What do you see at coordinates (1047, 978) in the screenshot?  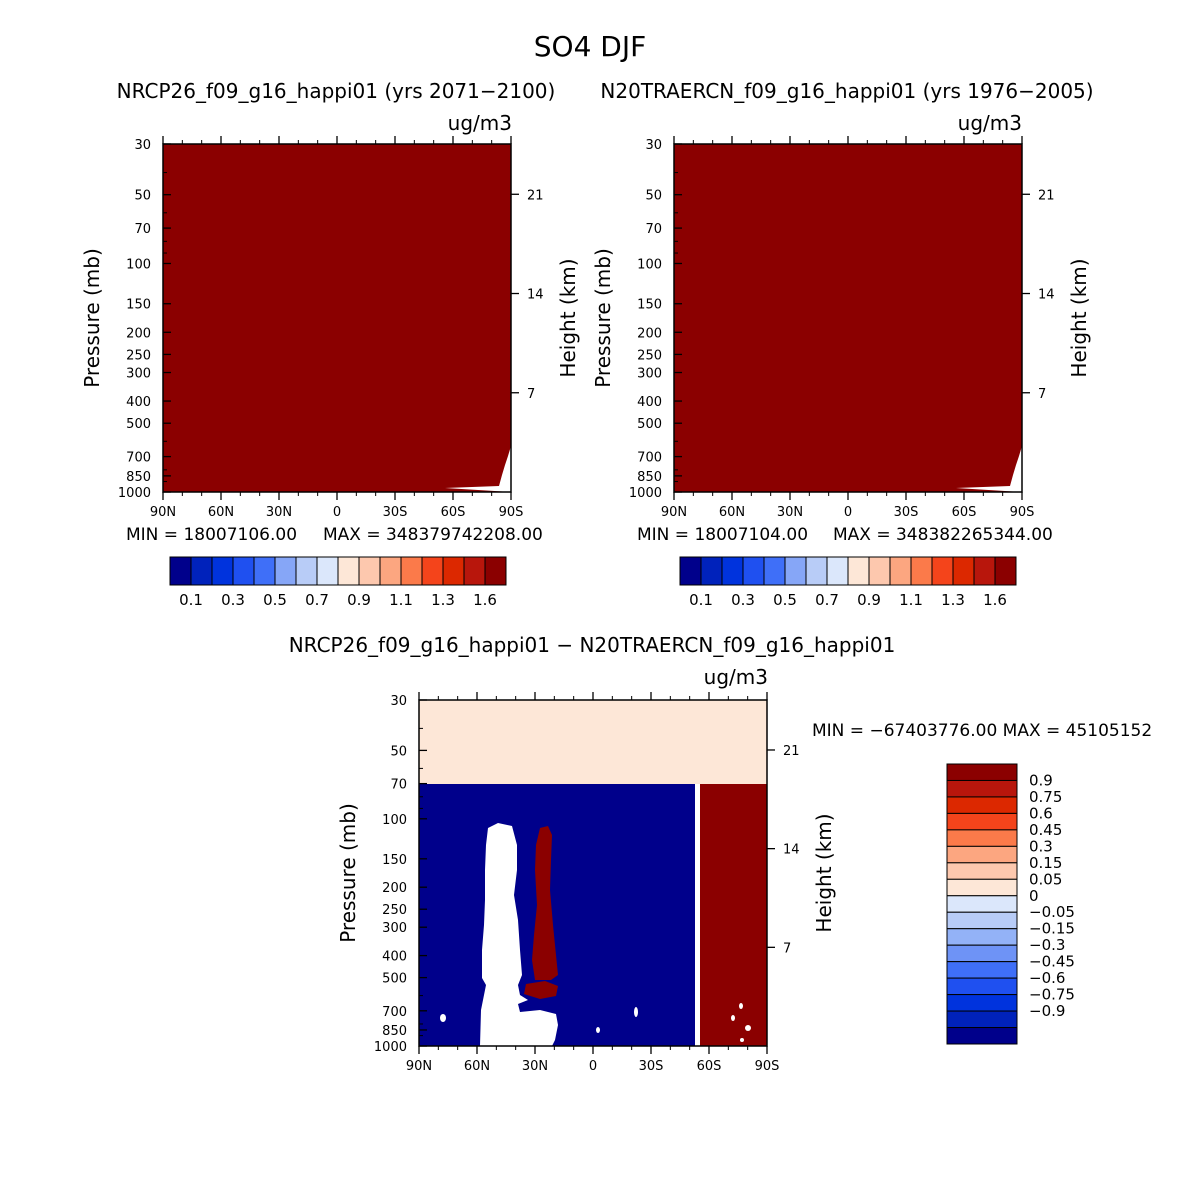 I see `colorbar-label: −0.6` at bounding box center [1047, 978].